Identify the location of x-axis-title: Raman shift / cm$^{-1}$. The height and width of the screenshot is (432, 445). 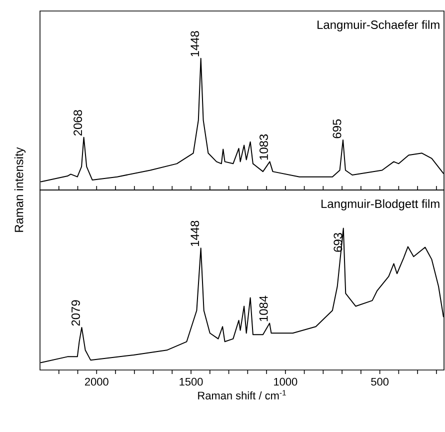
(242, 395).